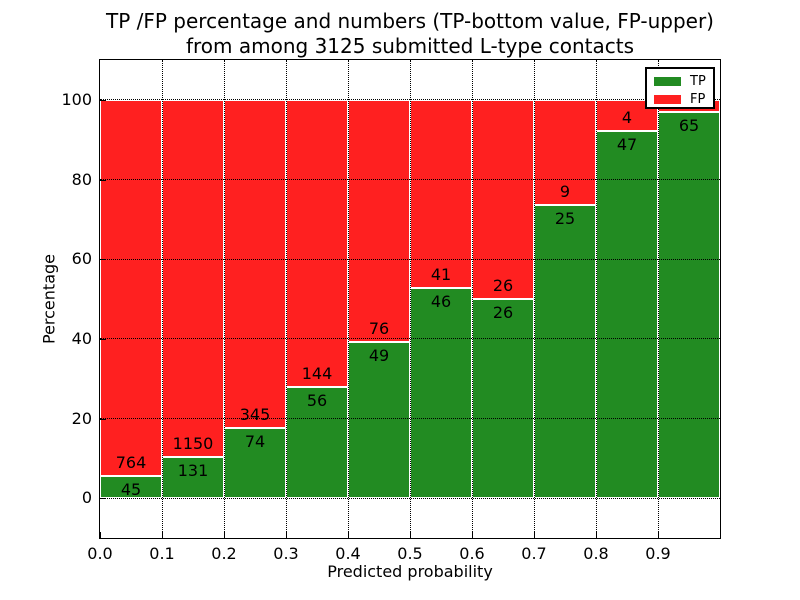  Describe the element at coordinates (81, 338) in the screenshot. I see `y-tick-label: 40` at that location.